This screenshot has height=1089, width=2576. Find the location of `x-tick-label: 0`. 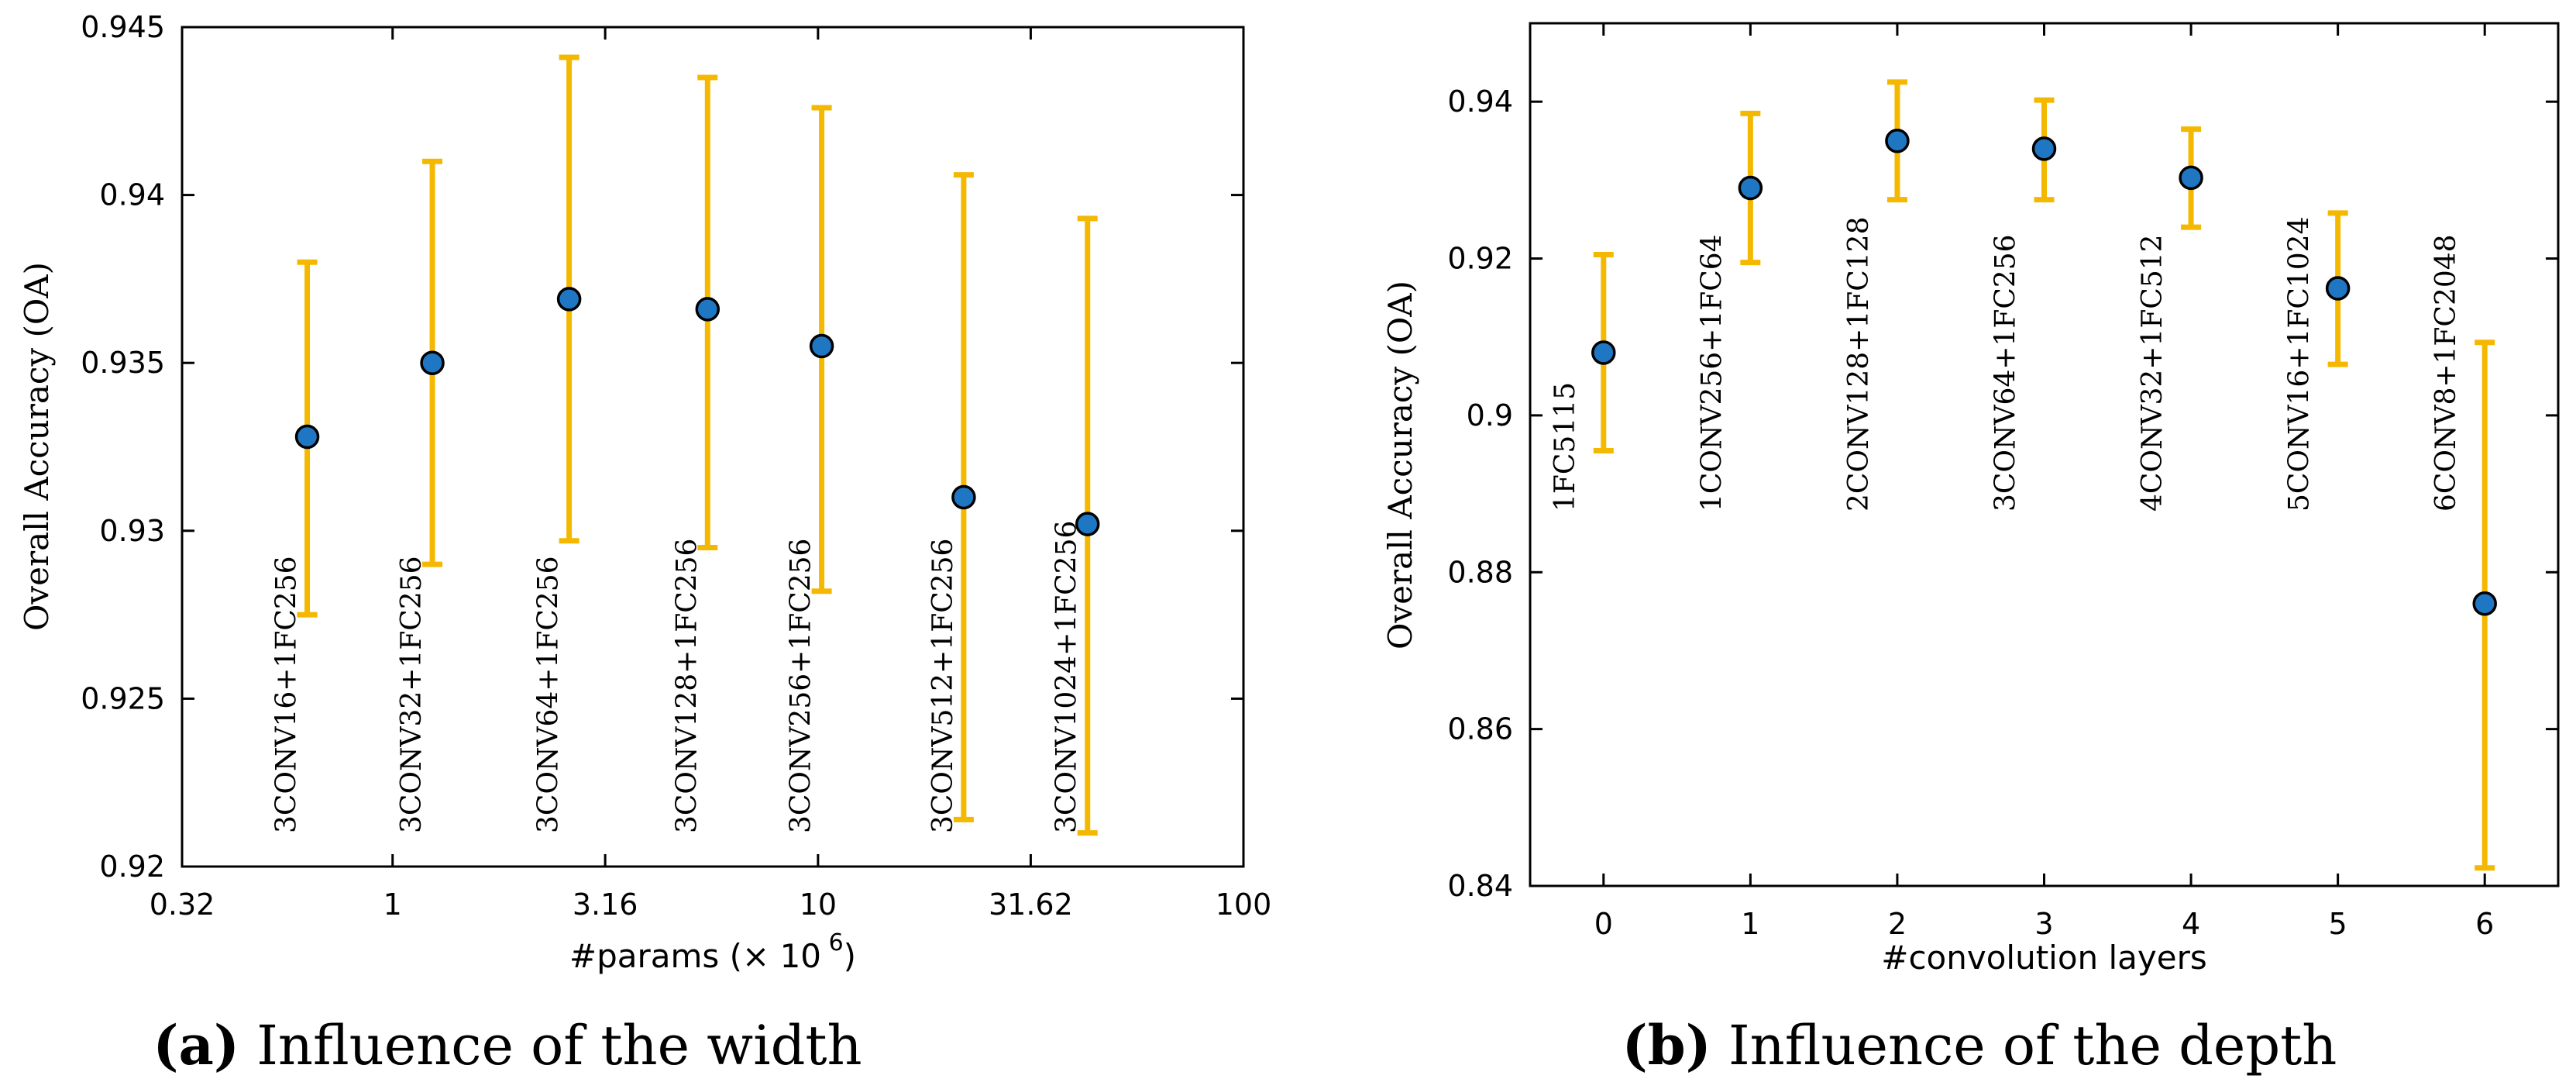

x-tick-label: 0 is located at coordinates (1603, 924).